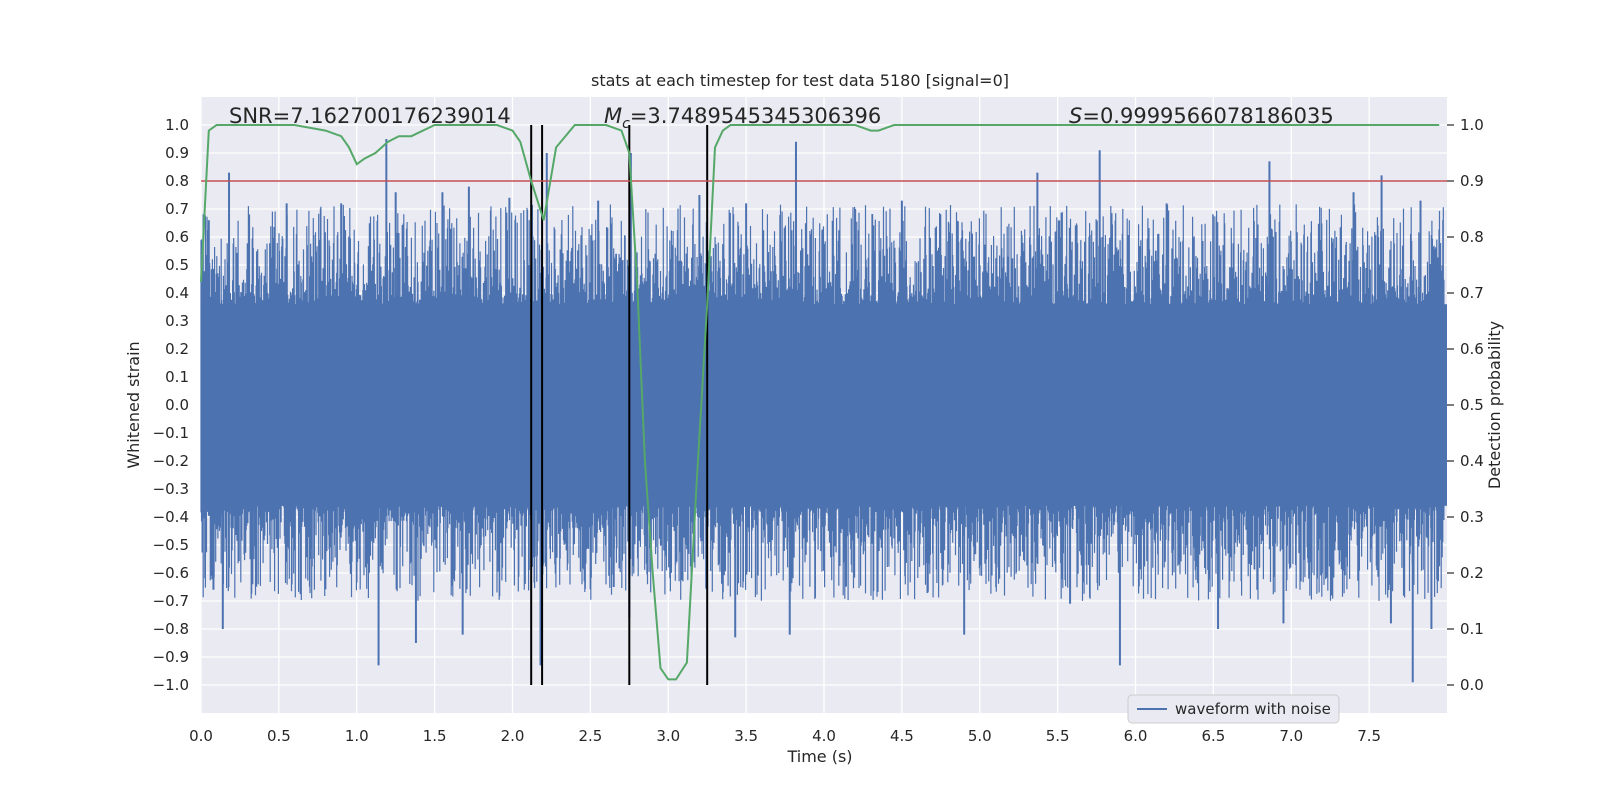 The width and height of the screenshot is (1600, 800). I want to click on x-tick-label: 0.5, so click(279, 736).